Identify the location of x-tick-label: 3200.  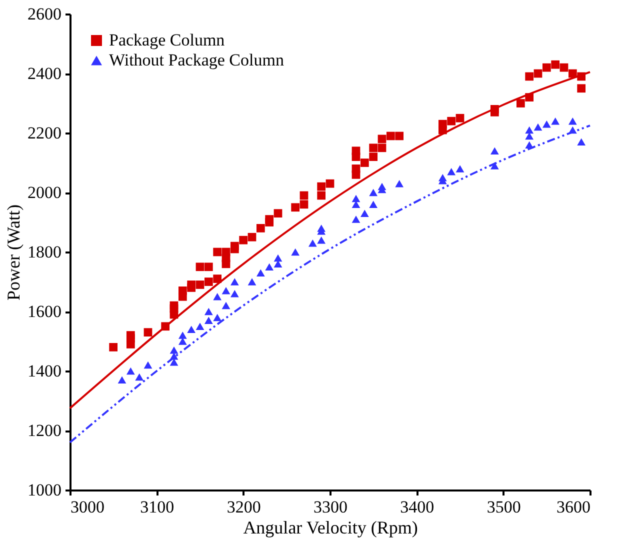
(243, 507).